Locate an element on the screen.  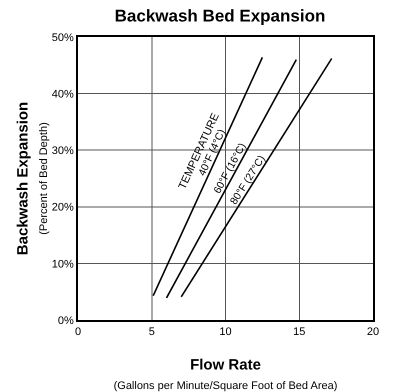
x-tick-label: 15 is located at coordinates (299, 332).